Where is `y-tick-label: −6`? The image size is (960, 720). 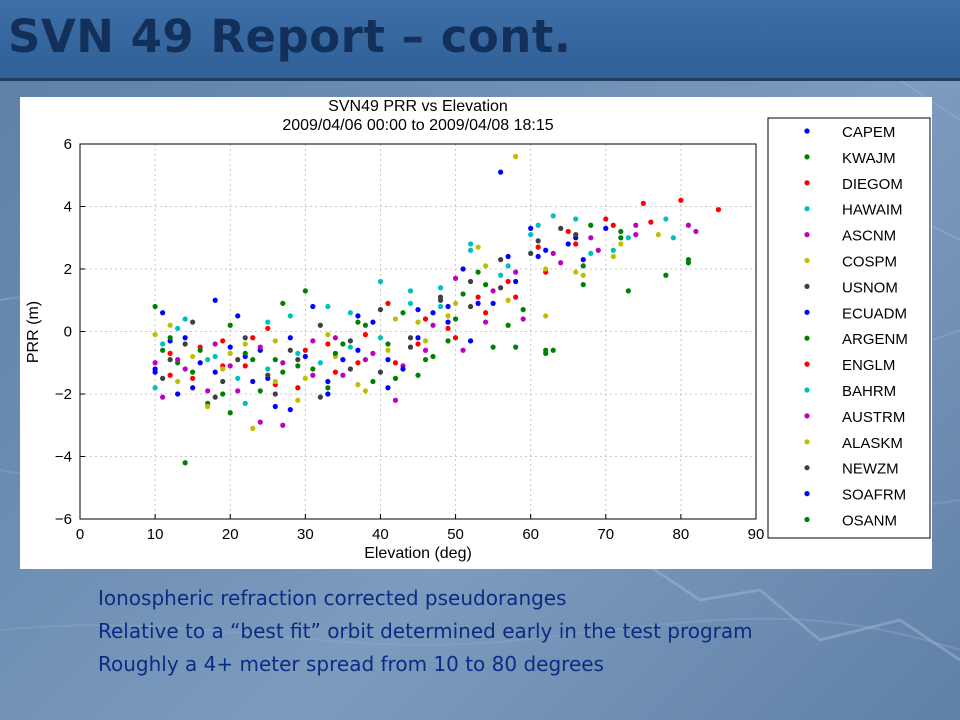
y-tick-label: −6 is located at coordinates (63, 519).